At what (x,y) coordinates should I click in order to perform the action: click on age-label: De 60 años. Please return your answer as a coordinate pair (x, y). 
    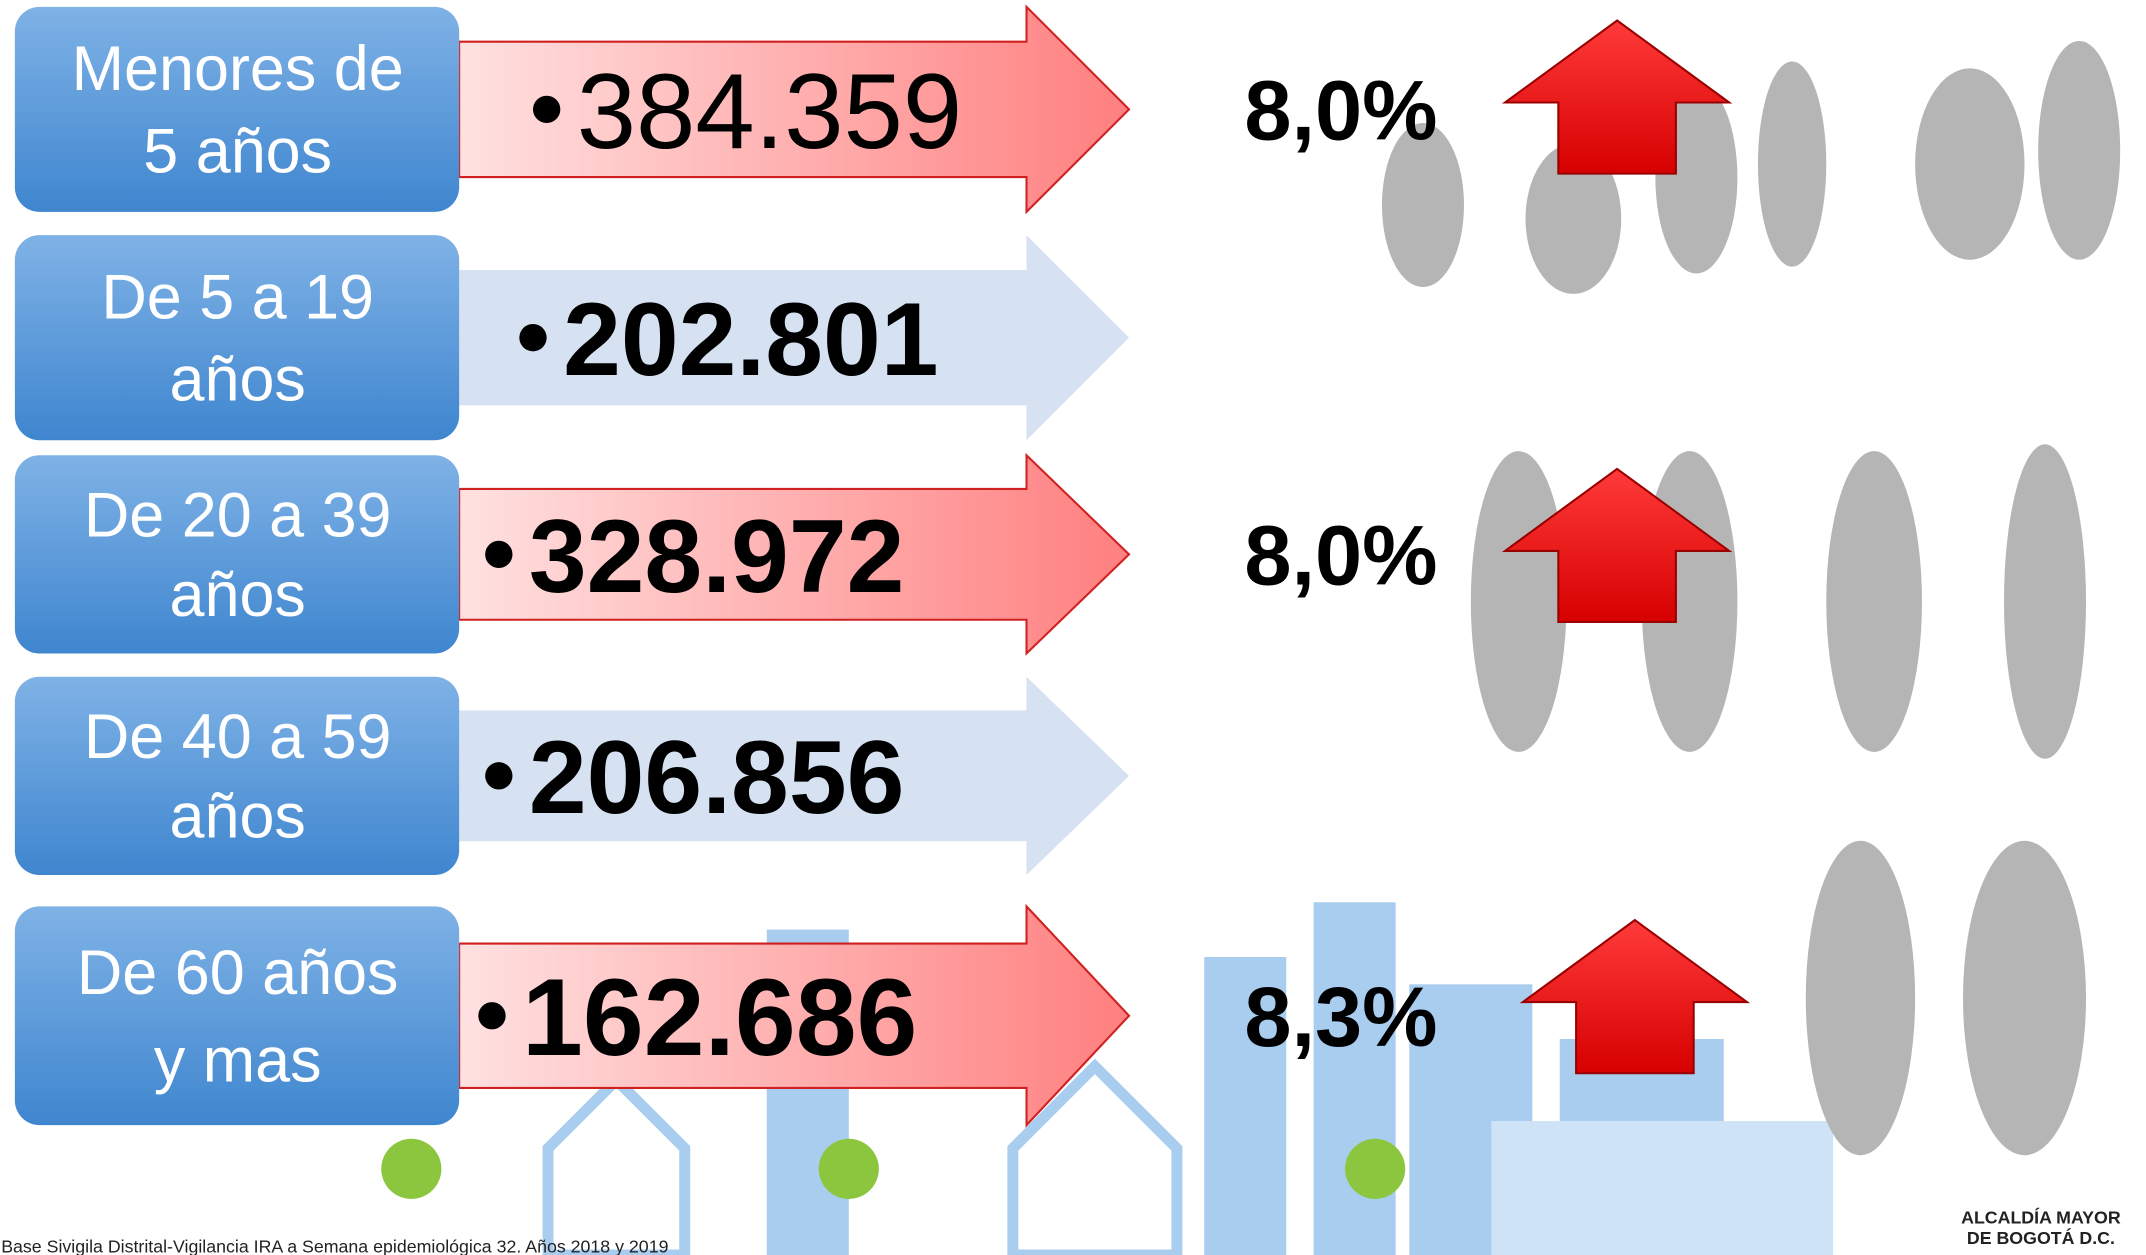
    Looking at the image, I should click on (238, 973).